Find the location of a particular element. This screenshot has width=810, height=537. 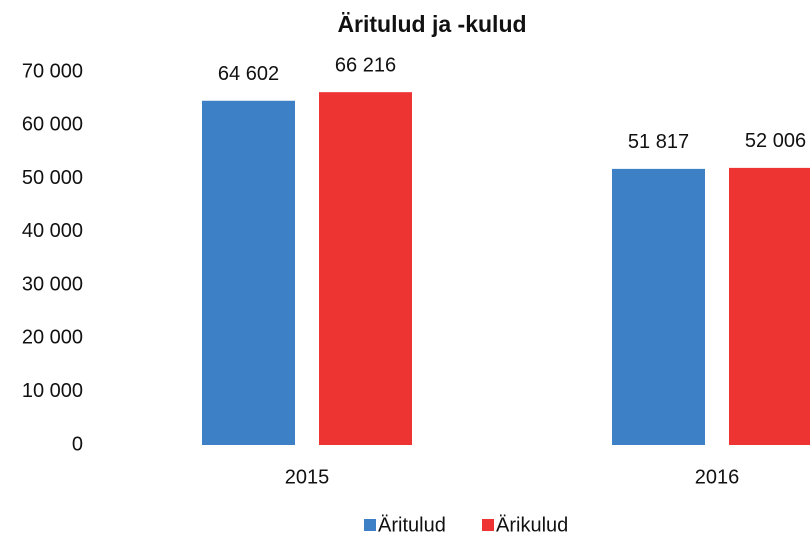

y-tick-label: 0 is located at coordinates (77, 444).